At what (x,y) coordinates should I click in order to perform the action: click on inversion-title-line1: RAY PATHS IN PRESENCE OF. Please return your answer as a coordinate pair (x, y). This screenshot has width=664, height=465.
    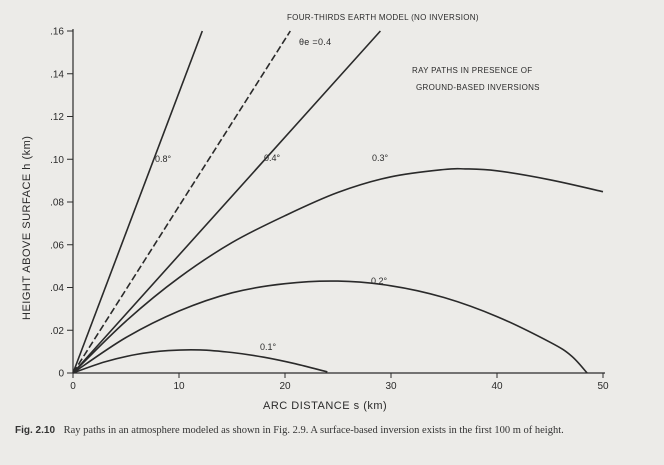
    Looking at the image, I should click on (472, 70).